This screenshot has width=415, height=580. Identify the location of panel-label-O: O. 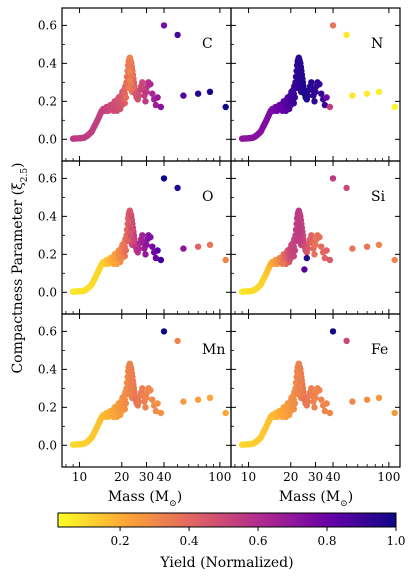
(207, 197).